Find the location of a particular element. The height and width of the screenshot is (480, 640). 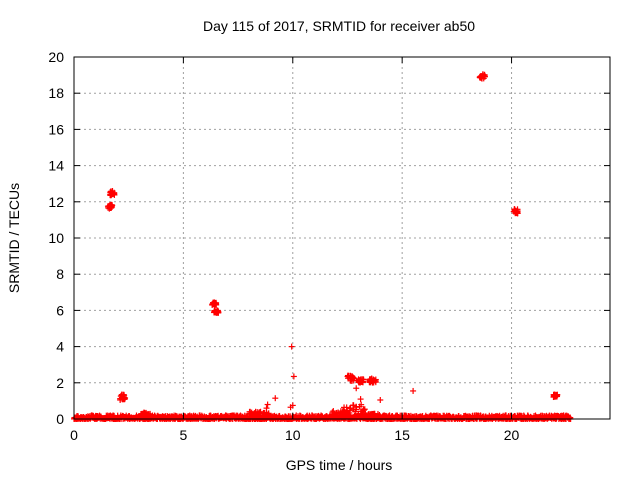

y-tick-label: 16 is located at coordinates (56, 129).